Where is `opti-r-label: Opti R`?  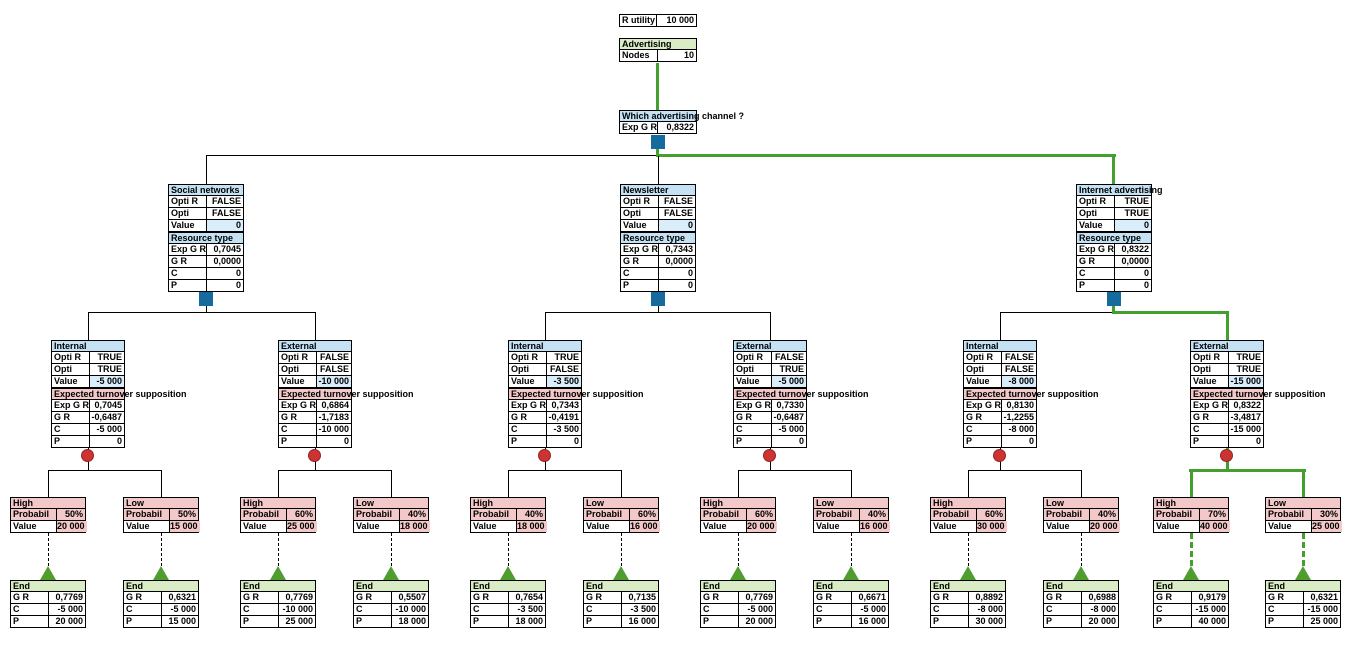 opti-r-label: Opti R is located at coordinates (983, 357).